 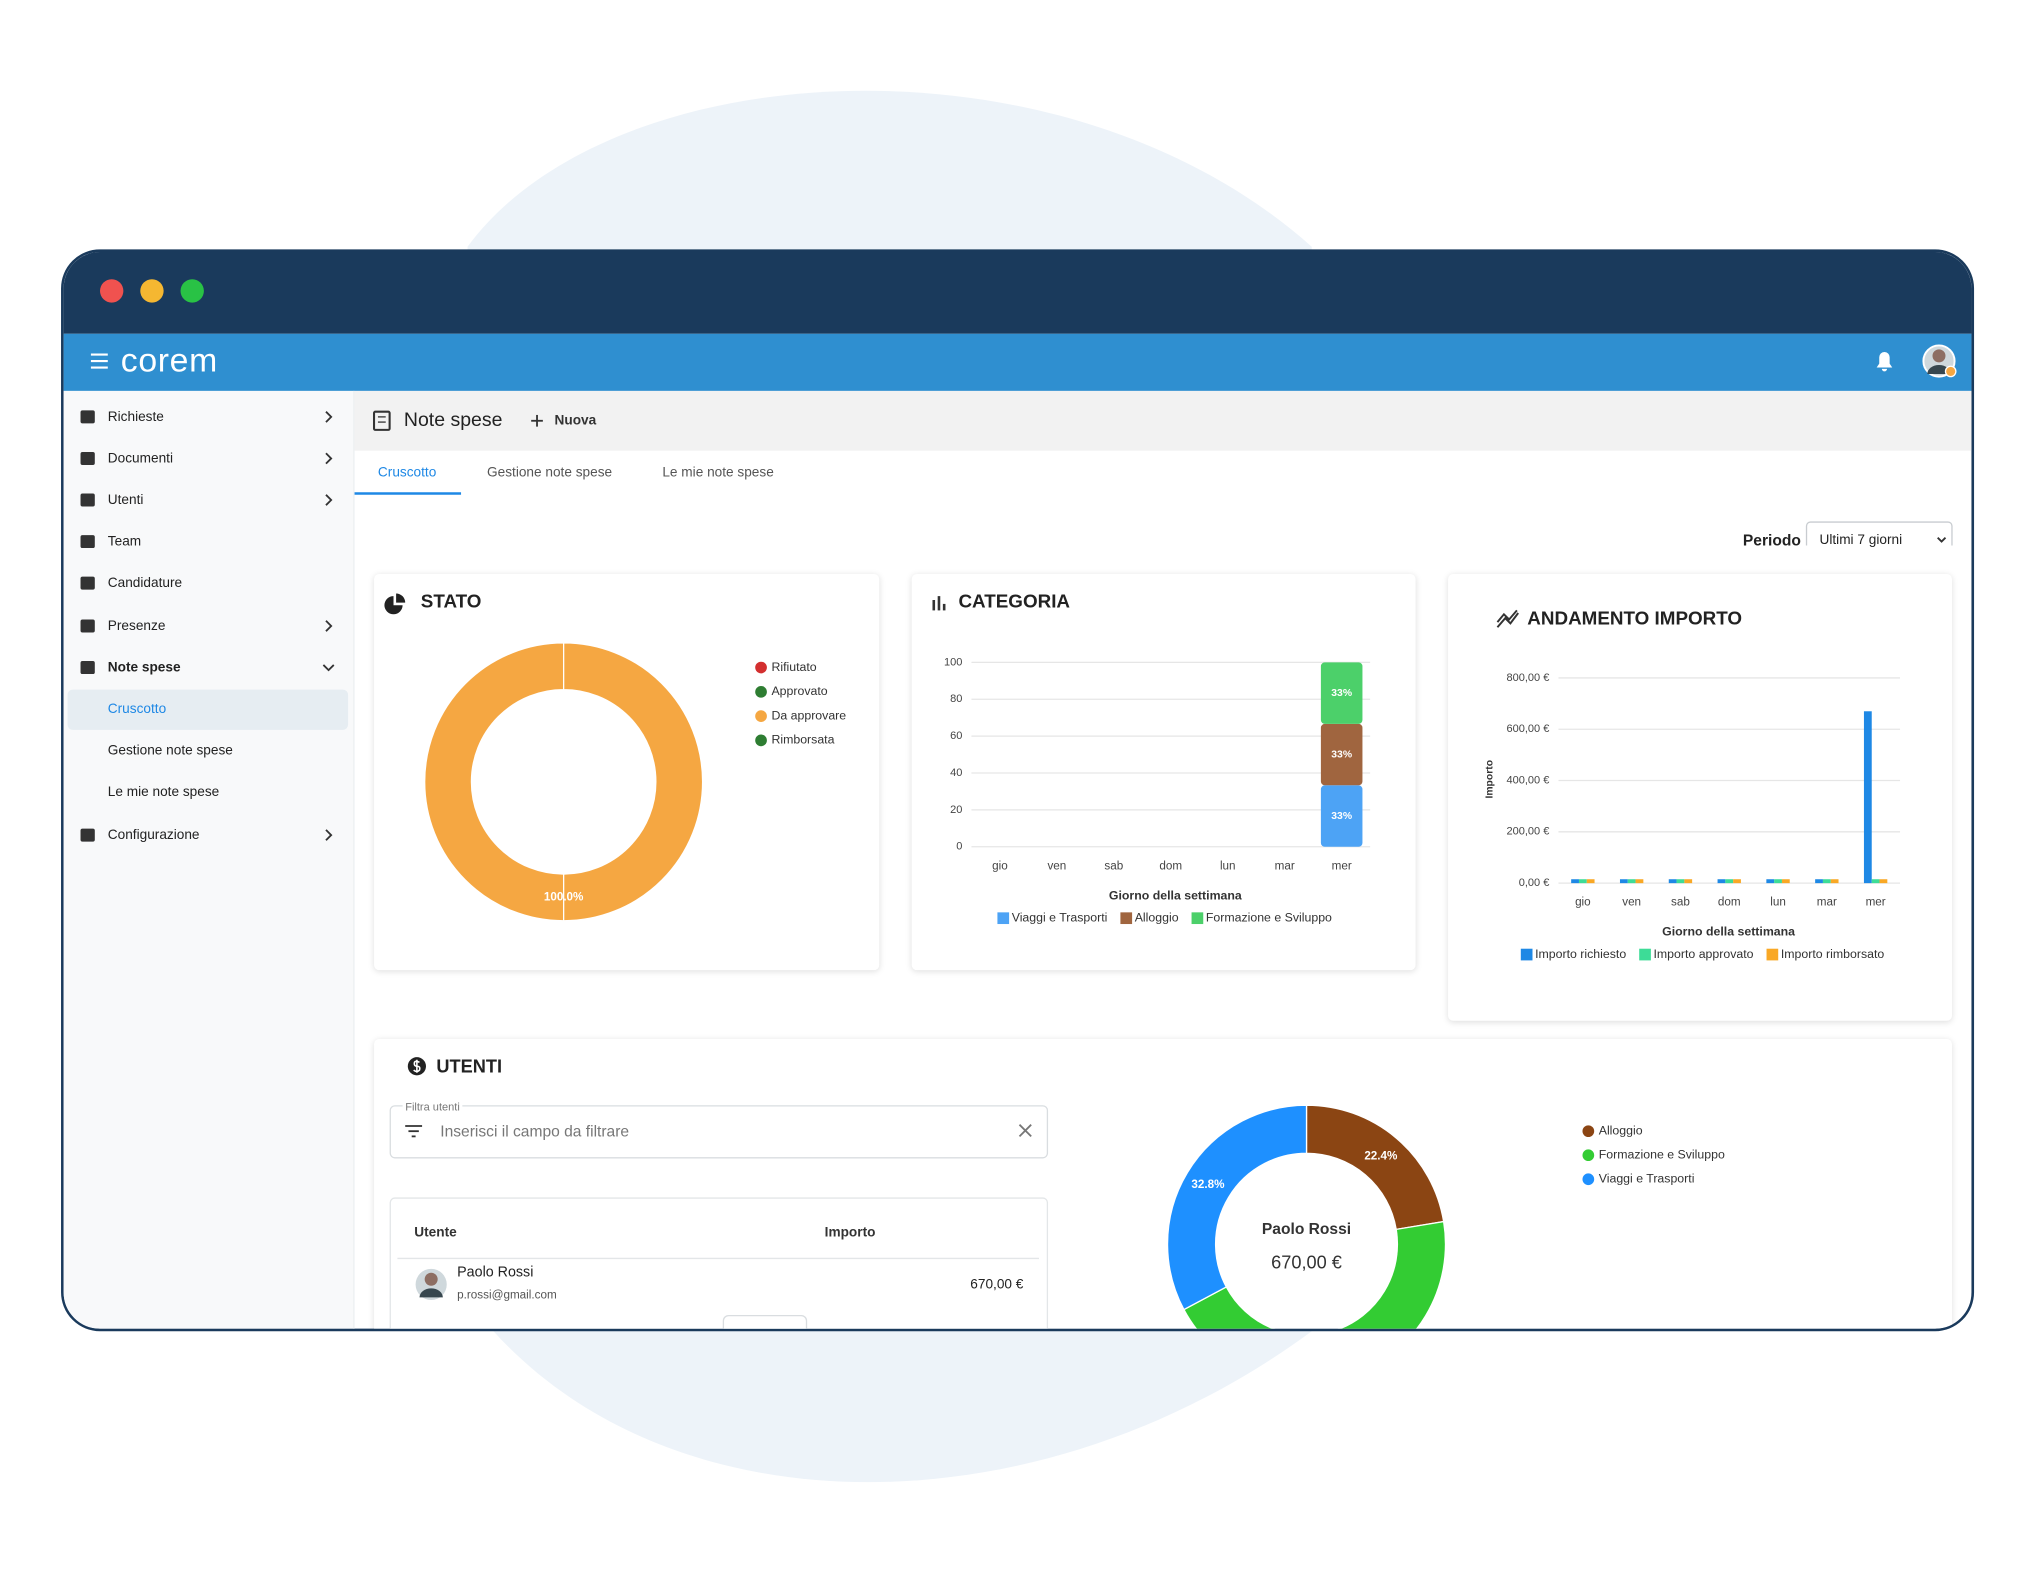 What do you see at coordinates (152, 291) in the screenshot?
I see `minimize-button` at bounding box center [152, 291].